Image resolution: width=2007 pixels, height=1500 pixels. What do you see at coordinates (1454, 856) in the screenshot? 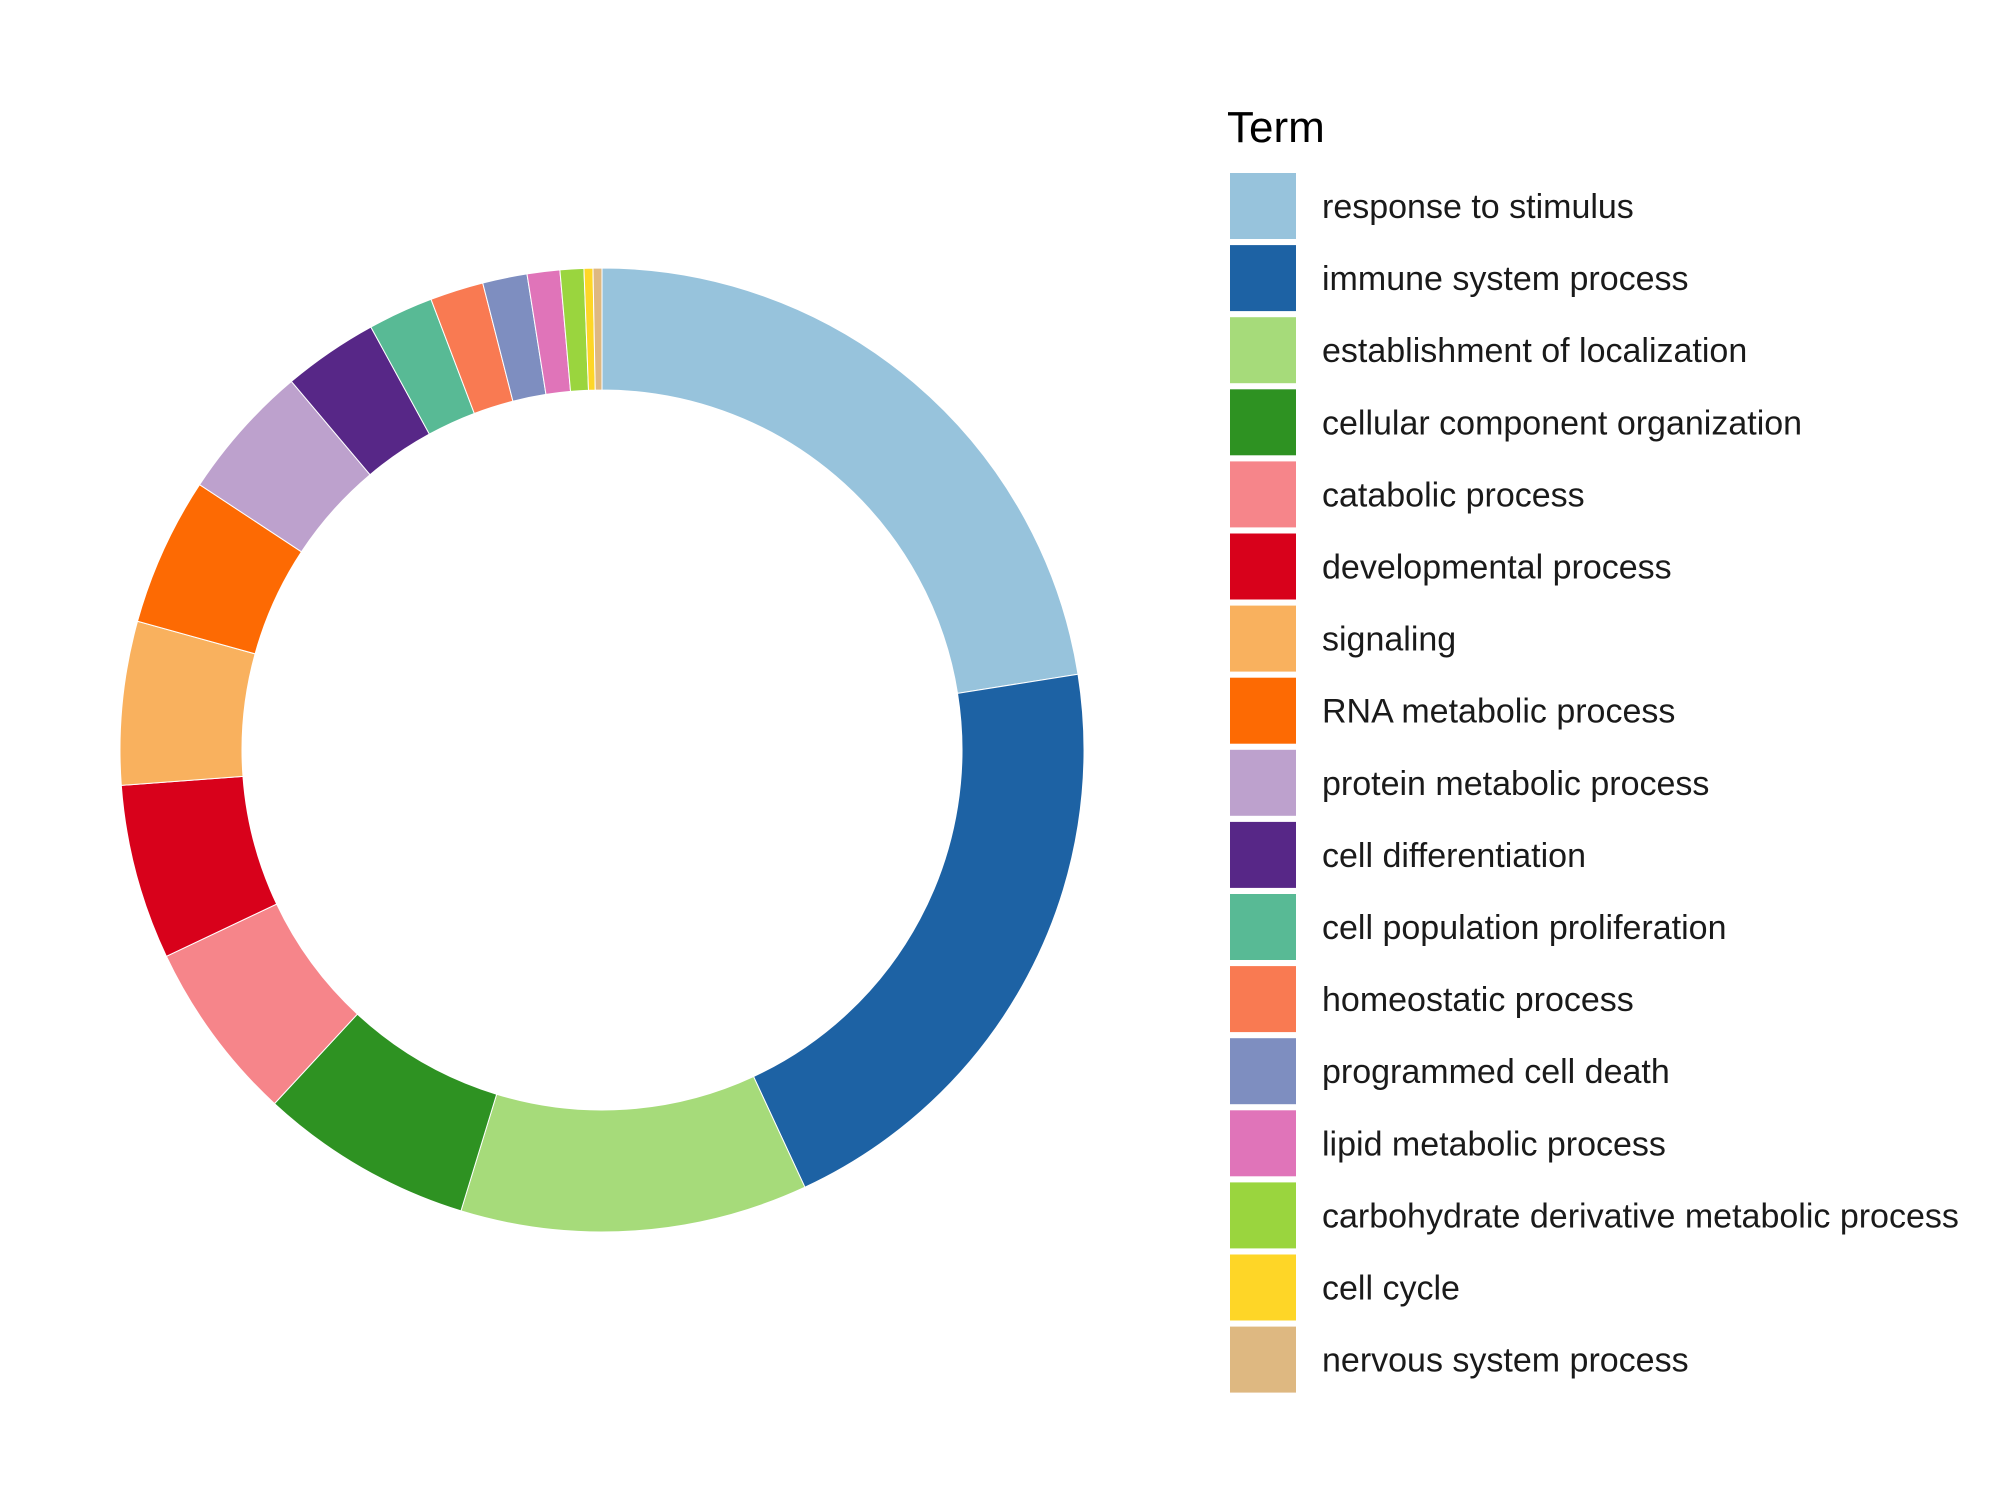
I see `legend-label-10: cell differentiation` at bounding box center [1454, 856].